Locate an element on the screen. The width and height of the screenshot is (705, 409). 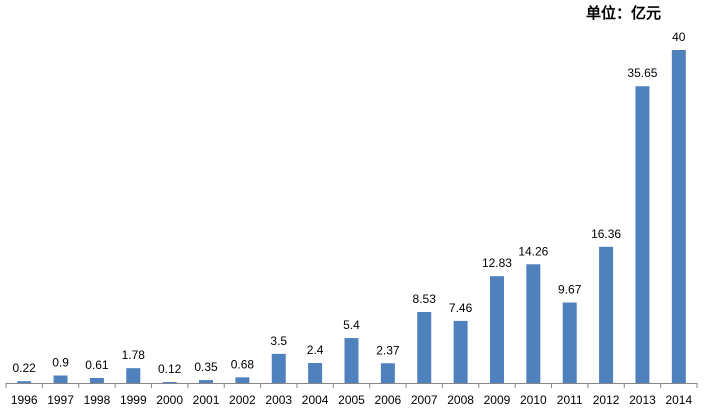
x-tick-label-2008: 2008 is located at coordinates (460, 400).